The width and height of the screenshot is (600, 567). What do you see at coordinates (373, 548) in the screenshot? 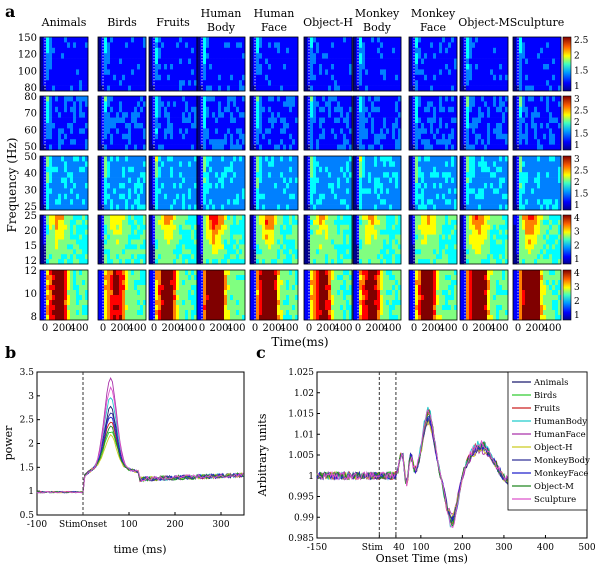
I see `x-tick-label-c: Stim` at bounding box center [373, 548].